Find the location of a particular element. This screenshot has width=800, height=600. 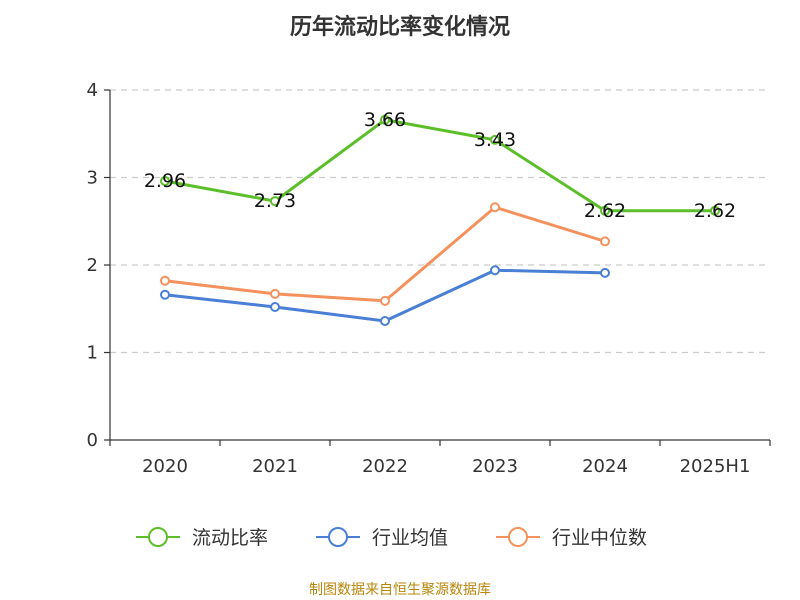

source-note: 制图数据来自恒生聚源数据库 is located at coordinates (400, 590).